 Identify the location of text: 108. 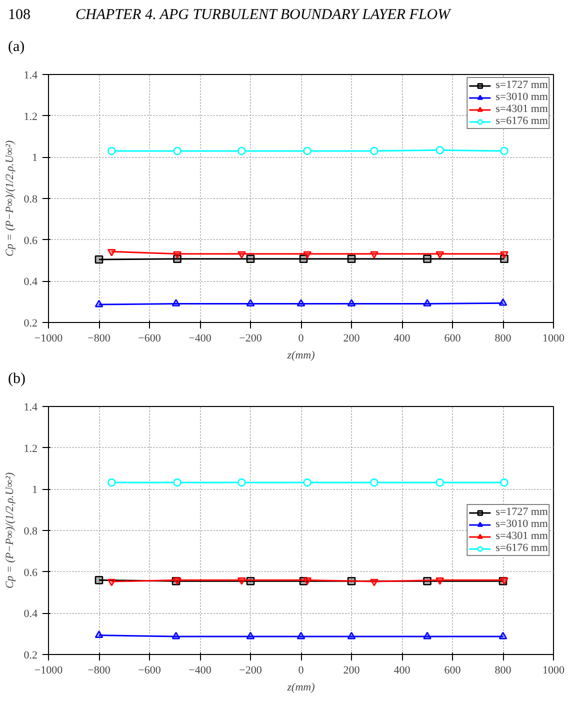
(19, 15).